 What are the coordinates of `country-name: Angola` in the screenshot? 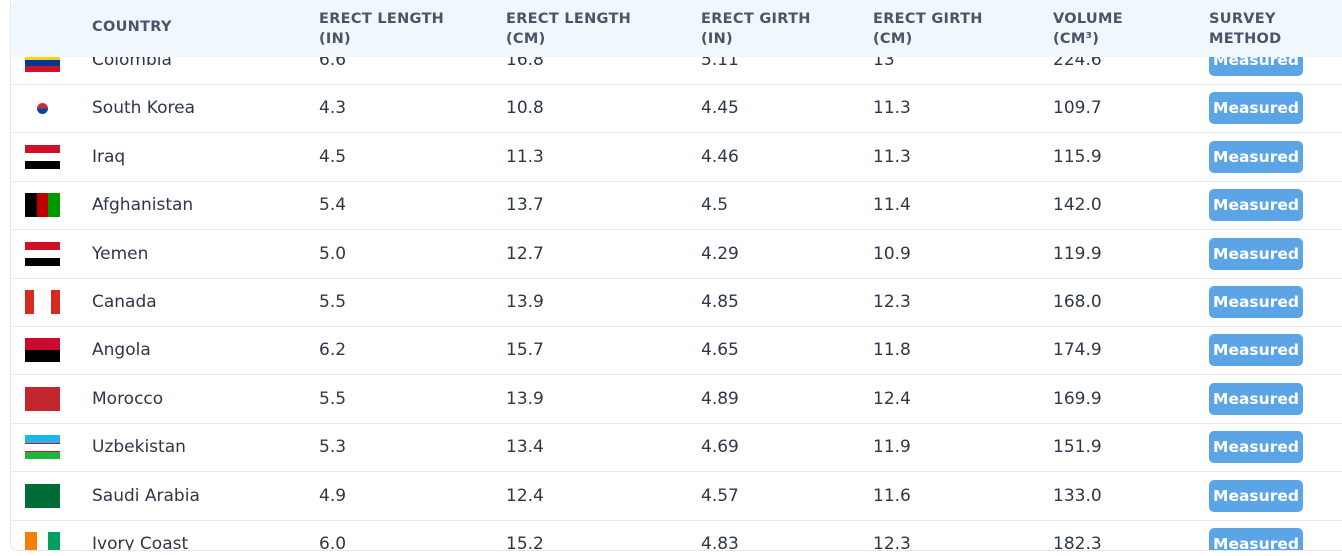 It's located at (121, 350).